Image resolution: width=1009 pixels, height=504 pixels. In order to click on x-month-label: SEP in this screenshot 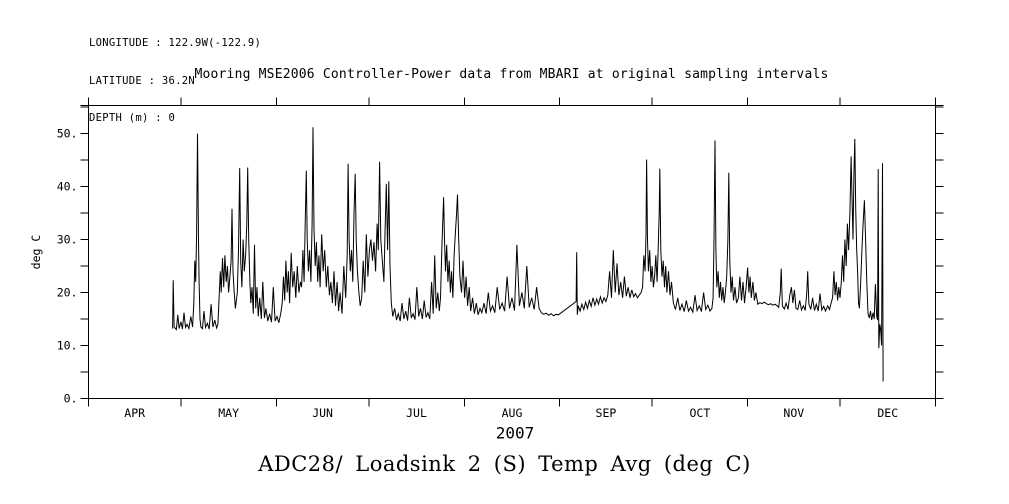, I will do `click(606, 413)`.